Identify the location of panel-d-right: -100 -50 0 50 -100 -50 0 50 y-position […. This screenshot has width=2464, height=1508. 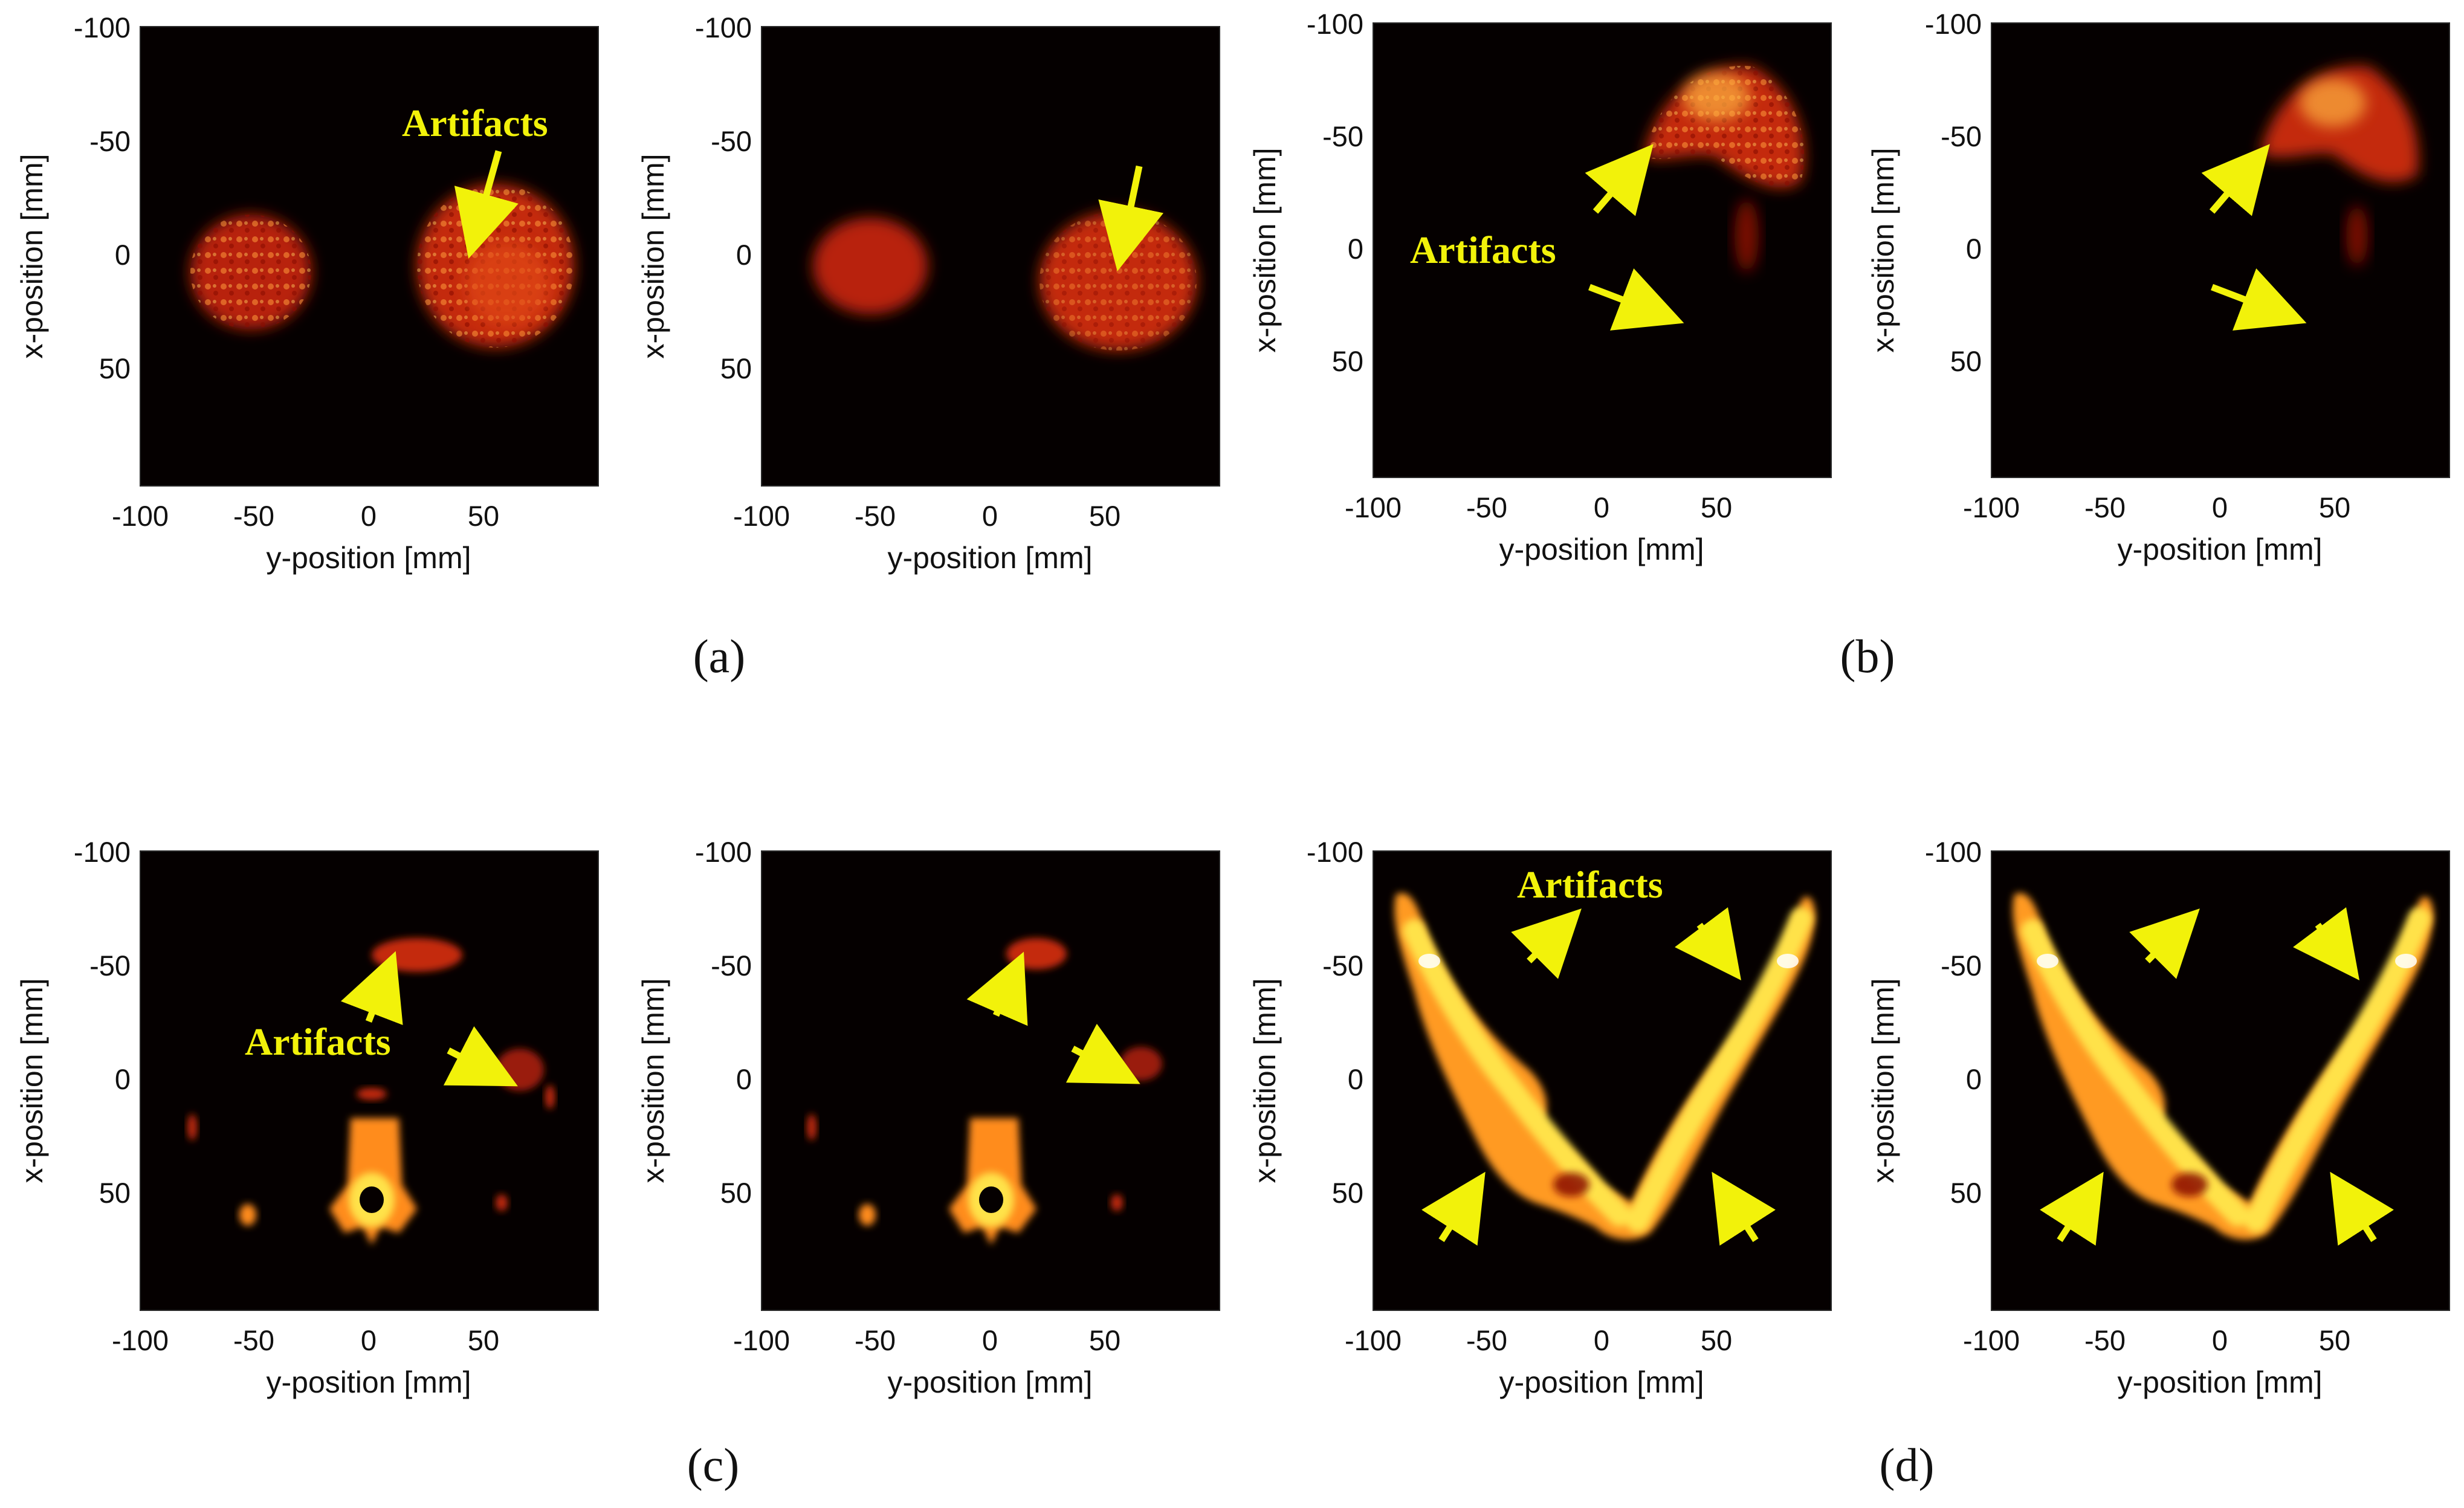
(2158, 1117).